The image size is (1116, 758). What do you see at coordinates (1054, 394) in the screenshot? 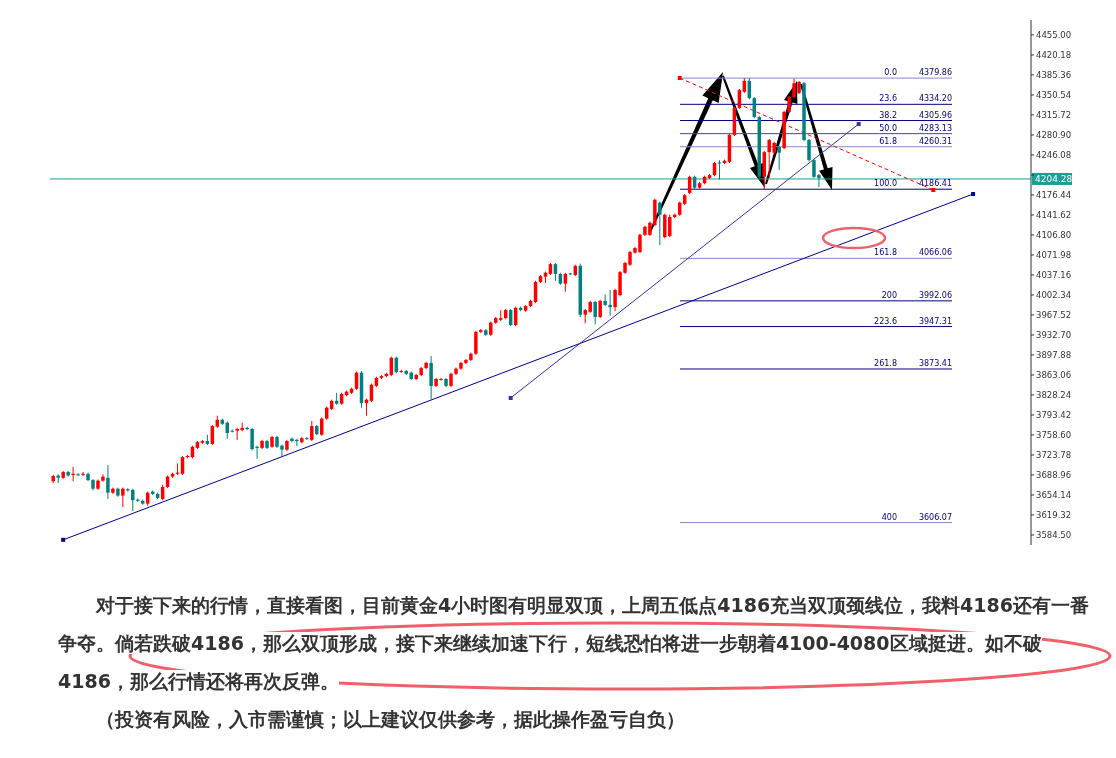
I see `y-tick-label: 3828.24` at bounding box center [1054, 394].